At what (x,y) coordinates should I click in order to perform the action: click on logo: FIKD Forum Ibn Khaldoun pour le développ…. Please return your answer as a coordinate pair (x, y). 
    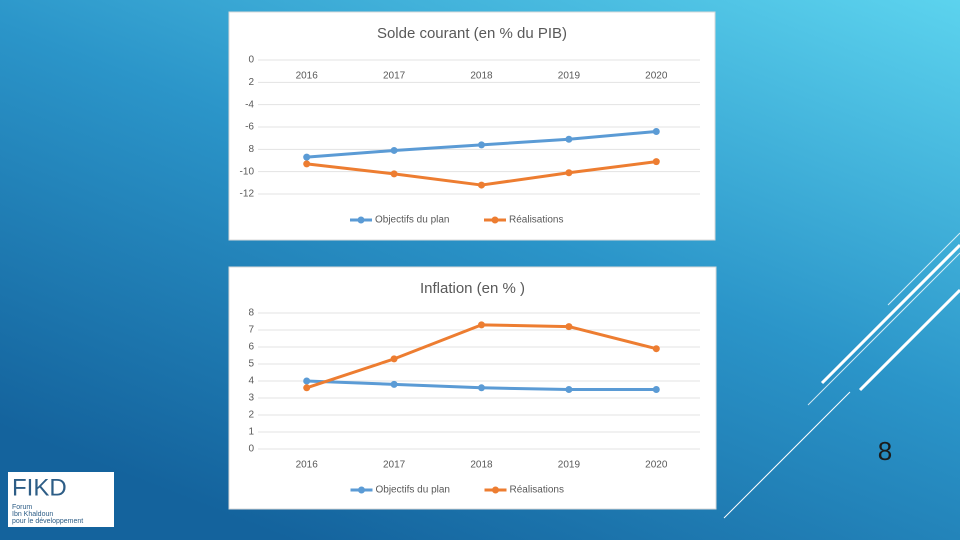
    Looking at the image, I should click on (61, 499).